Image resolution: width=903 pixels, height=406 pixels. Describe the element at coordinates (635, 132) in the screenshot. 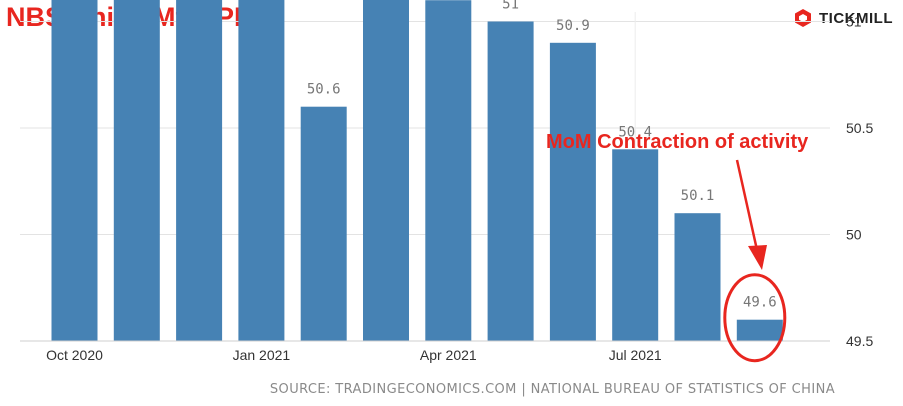

I see `bar-value-label: 50.4` at that location.